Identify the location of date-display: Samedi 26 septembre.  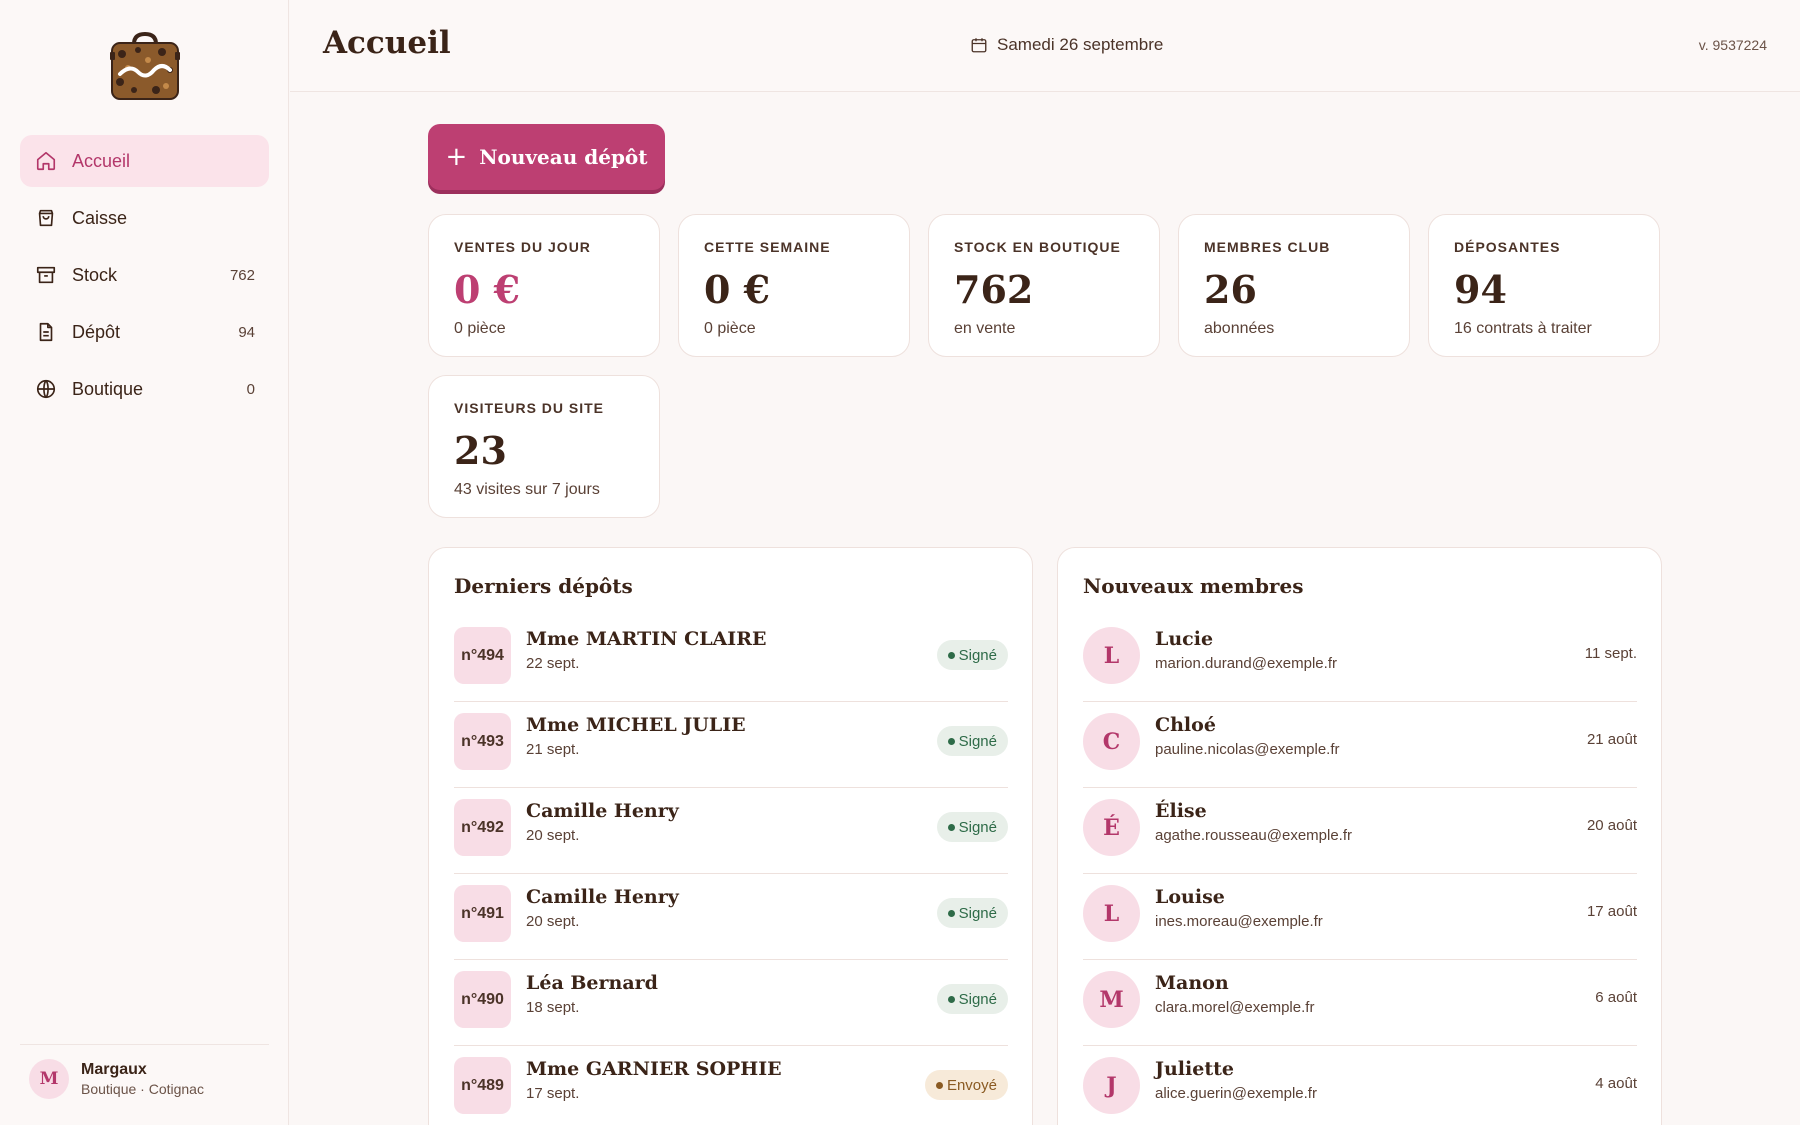
(1066, 45).